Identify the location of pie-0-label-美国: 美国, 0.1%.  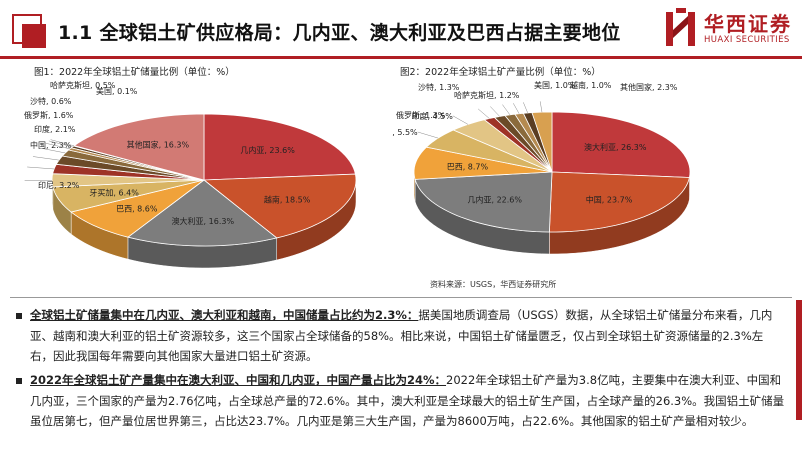
(117, 91).